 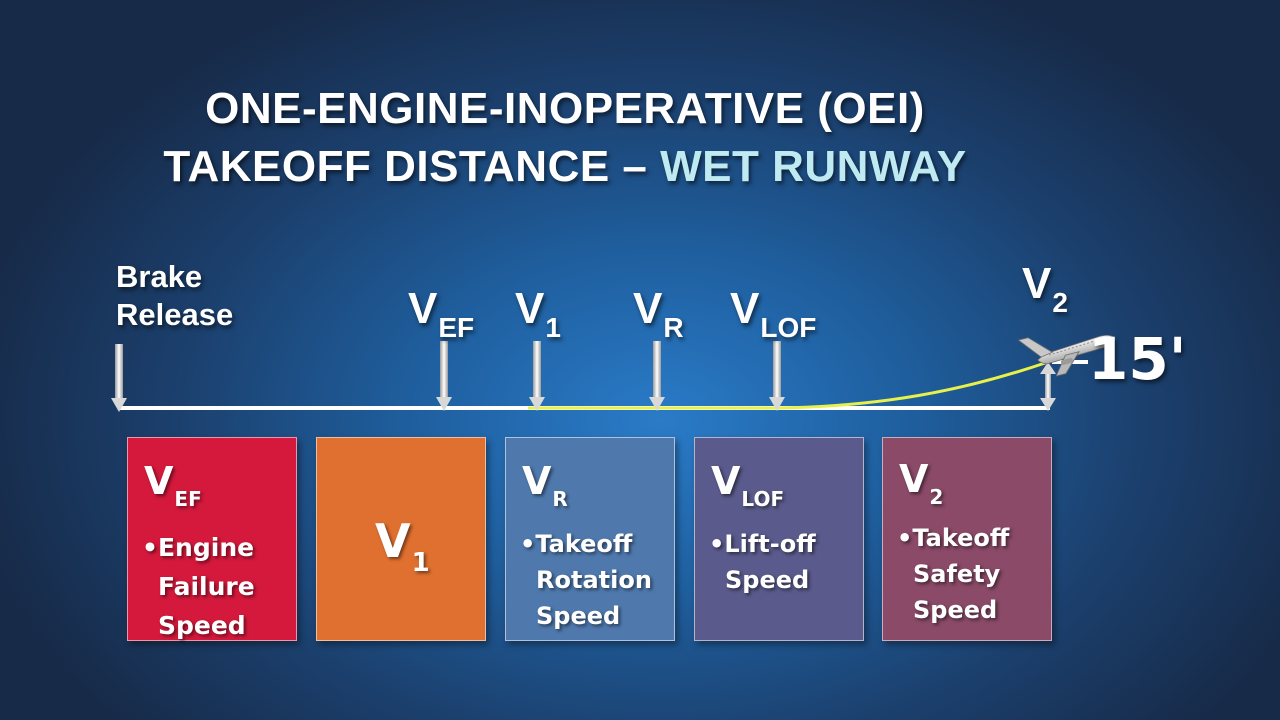 What do you see at coordinates (576, 544) in the screenshot?
I see `box-vr-line-1: •Takeoff` at bounding box center [576, 544].